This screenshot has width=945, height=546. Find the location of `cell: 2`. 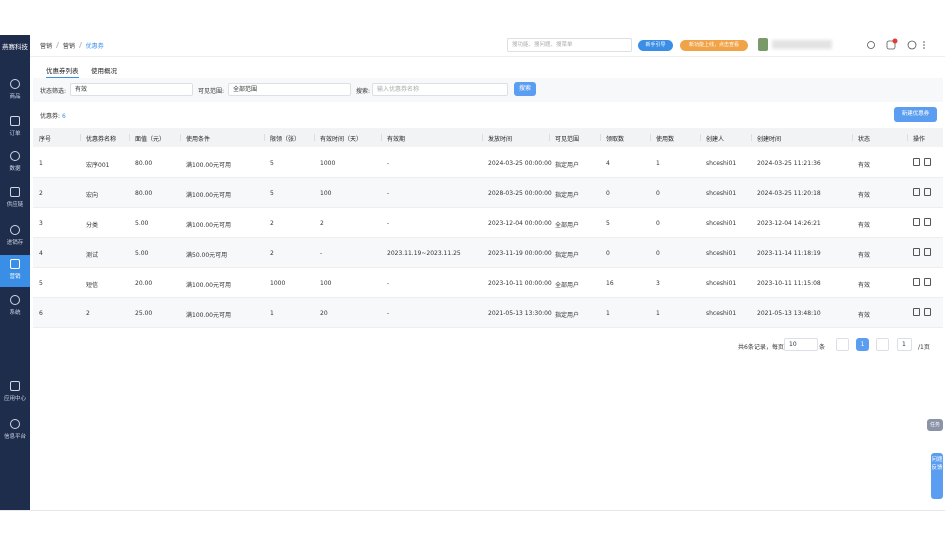

cell: 2 is located at coordinates (272, 253).